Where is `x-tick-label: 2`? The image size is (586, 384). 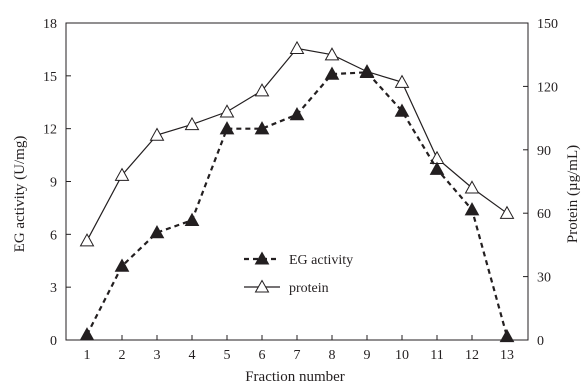
x-tick-label: 2 is located at coordinates (122, 355).